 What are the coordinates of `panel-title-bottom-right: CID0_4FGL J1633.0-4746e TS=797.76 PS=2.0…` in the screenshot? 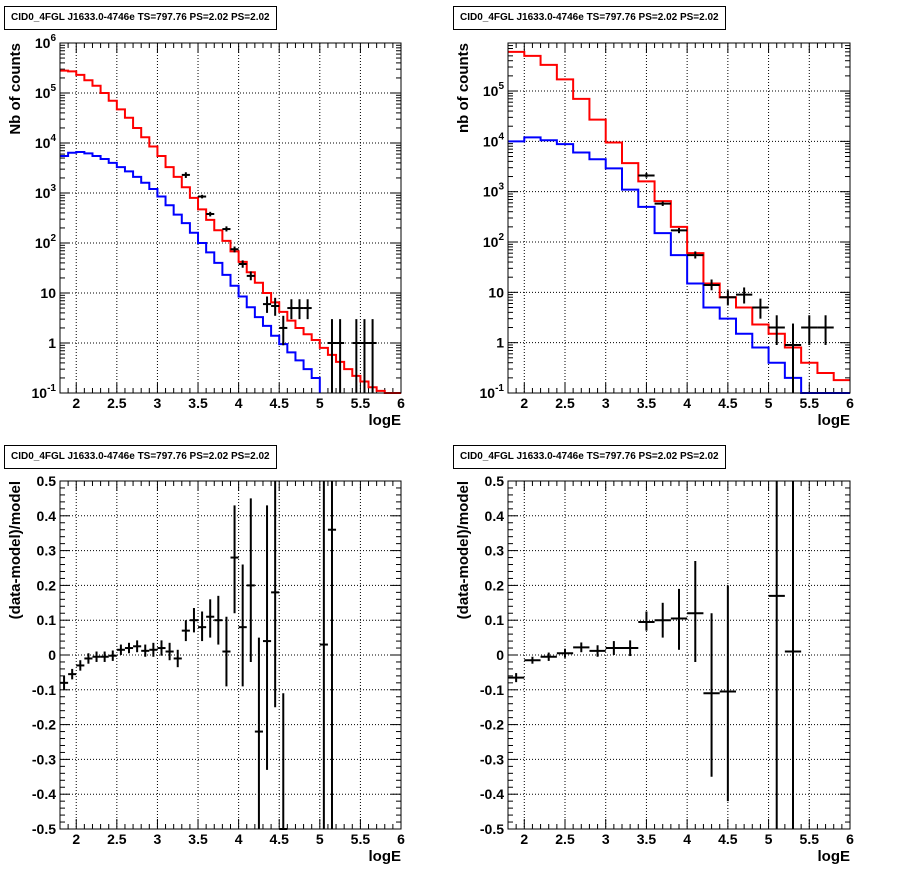 It's located at (589, 457).